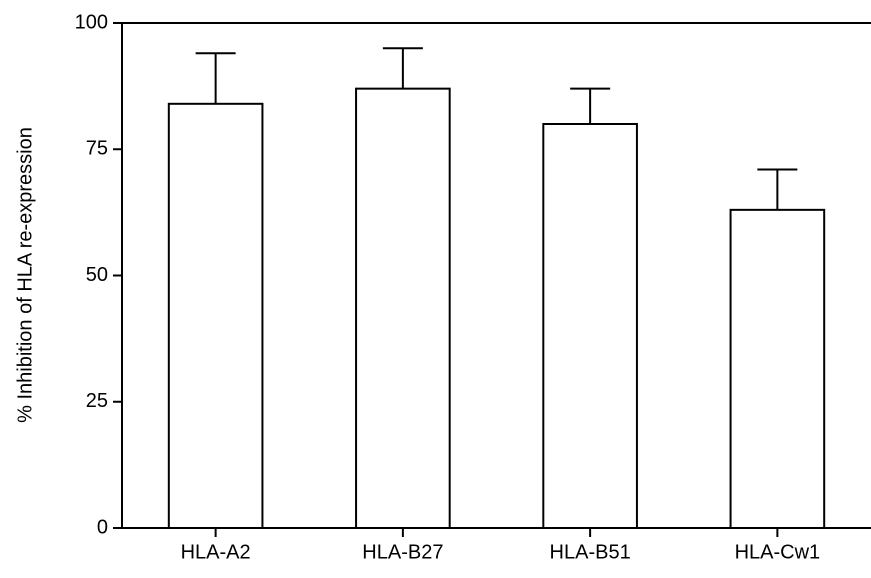  Describe the element at coordinates (216, 552) in the screenshot. I see `x-tick-label: HLA-A2` at that location.